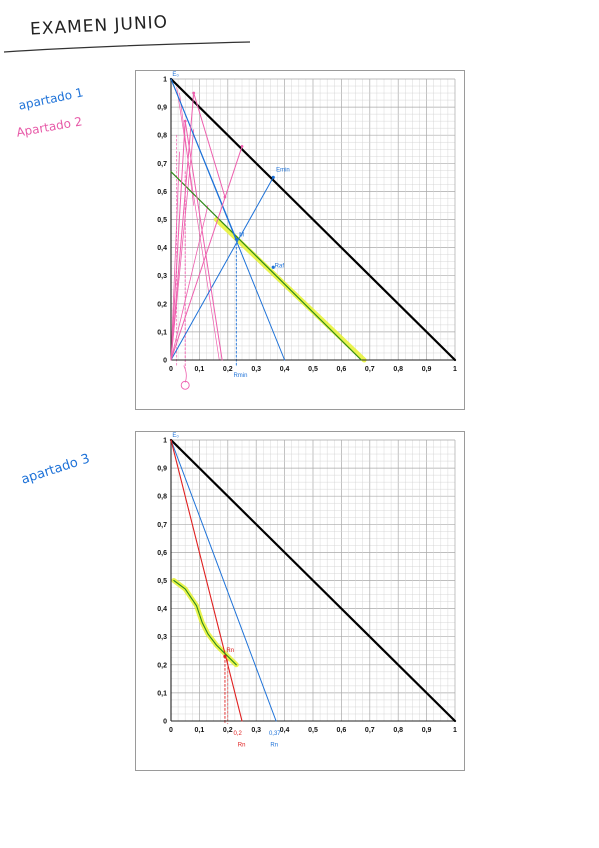 The width and height of the screenshot is (599, 848). What do you see at coordinates (283, 171) in the screenshot?
I see `label-emin: Emin` at bounding box center [283, 171].